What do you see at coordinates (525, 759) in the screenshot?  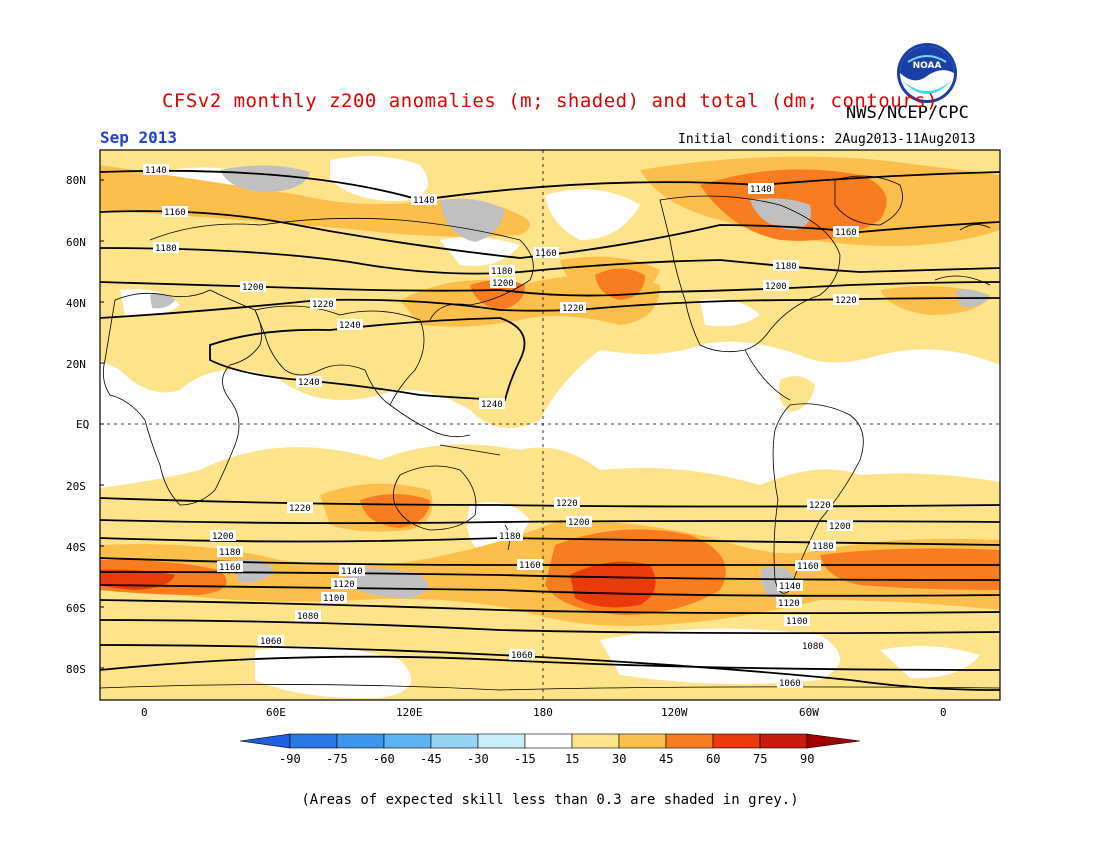 I see `colorbar-label: -15` at bounding box center [525, 759].